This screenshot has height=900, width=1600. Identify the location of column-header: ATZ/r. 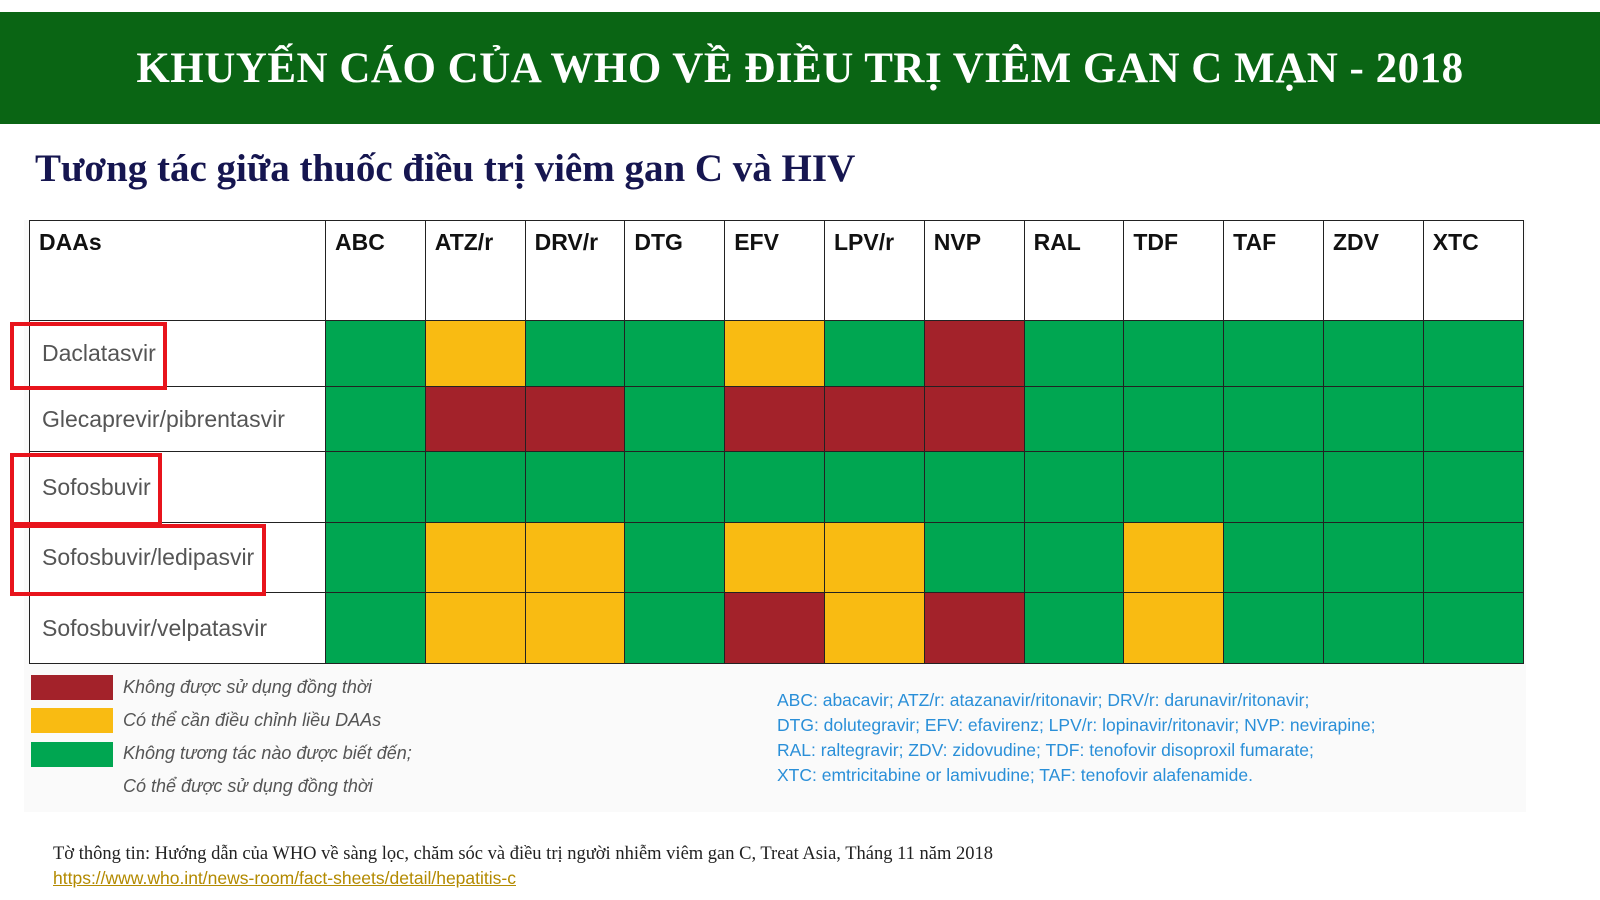
(475, 270).